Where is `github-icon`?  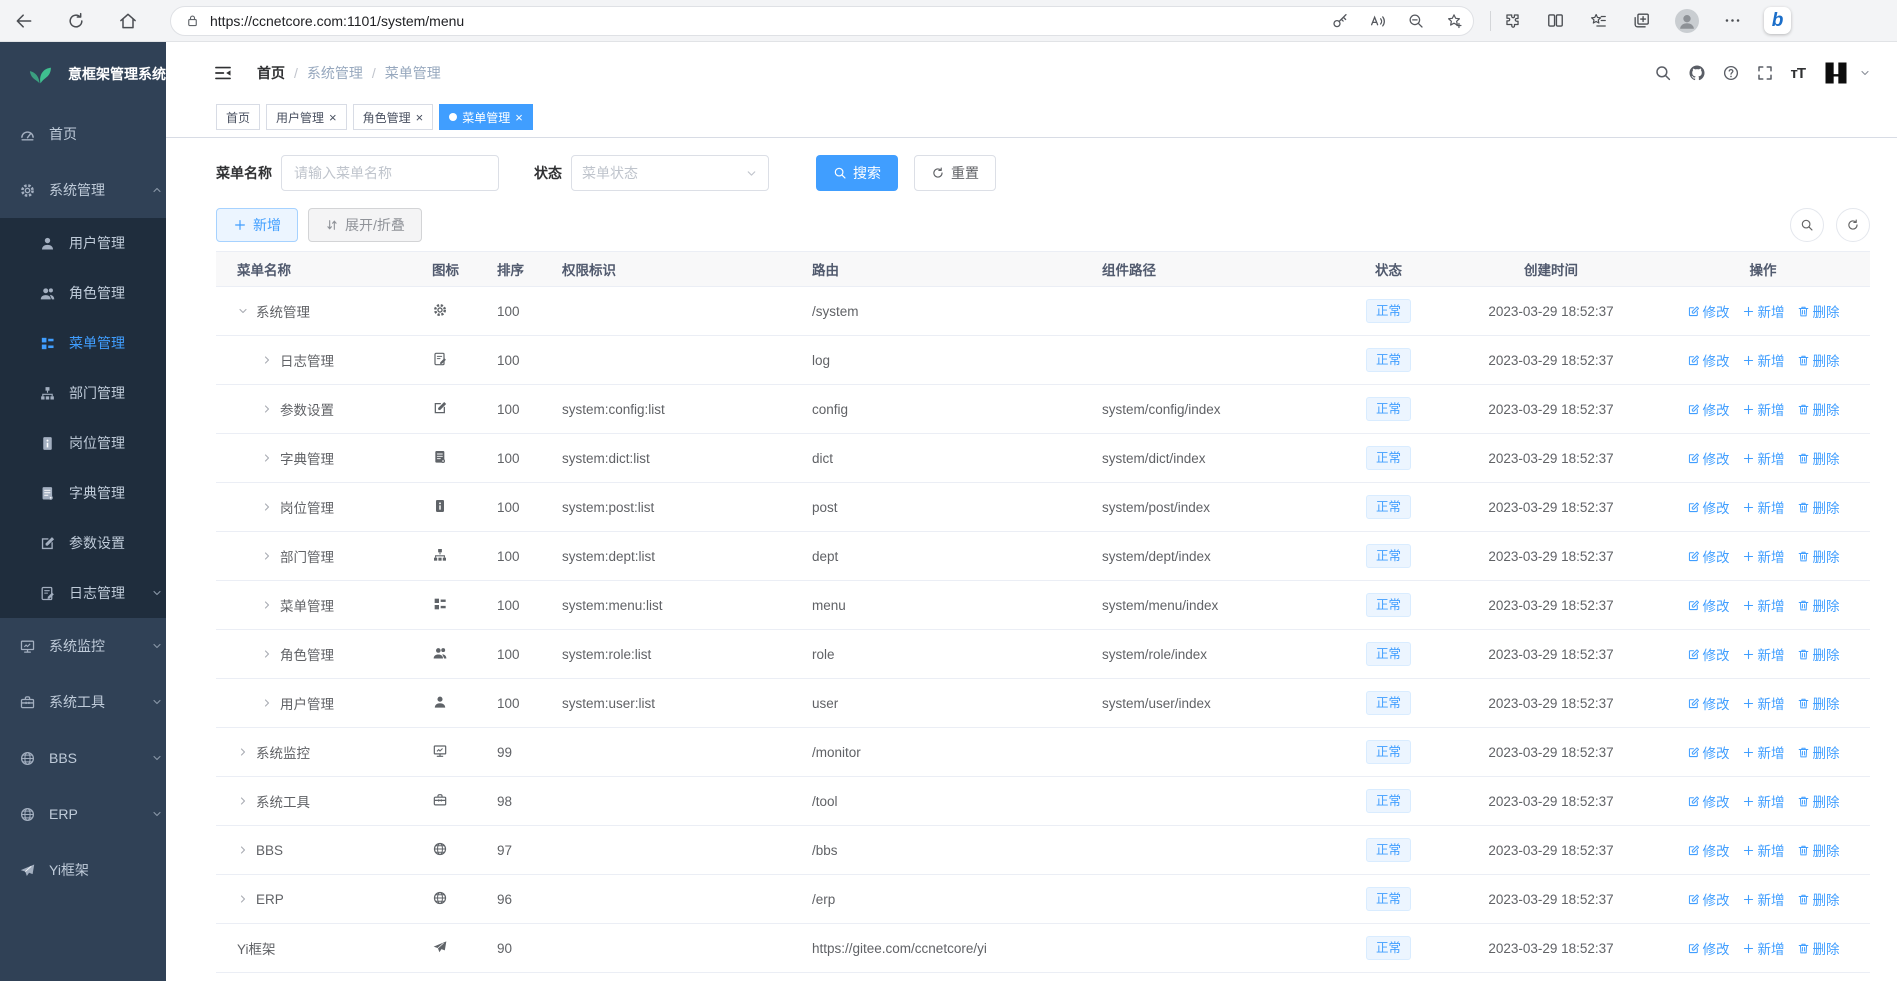 github-icon is located at coordinates (1697, 73).